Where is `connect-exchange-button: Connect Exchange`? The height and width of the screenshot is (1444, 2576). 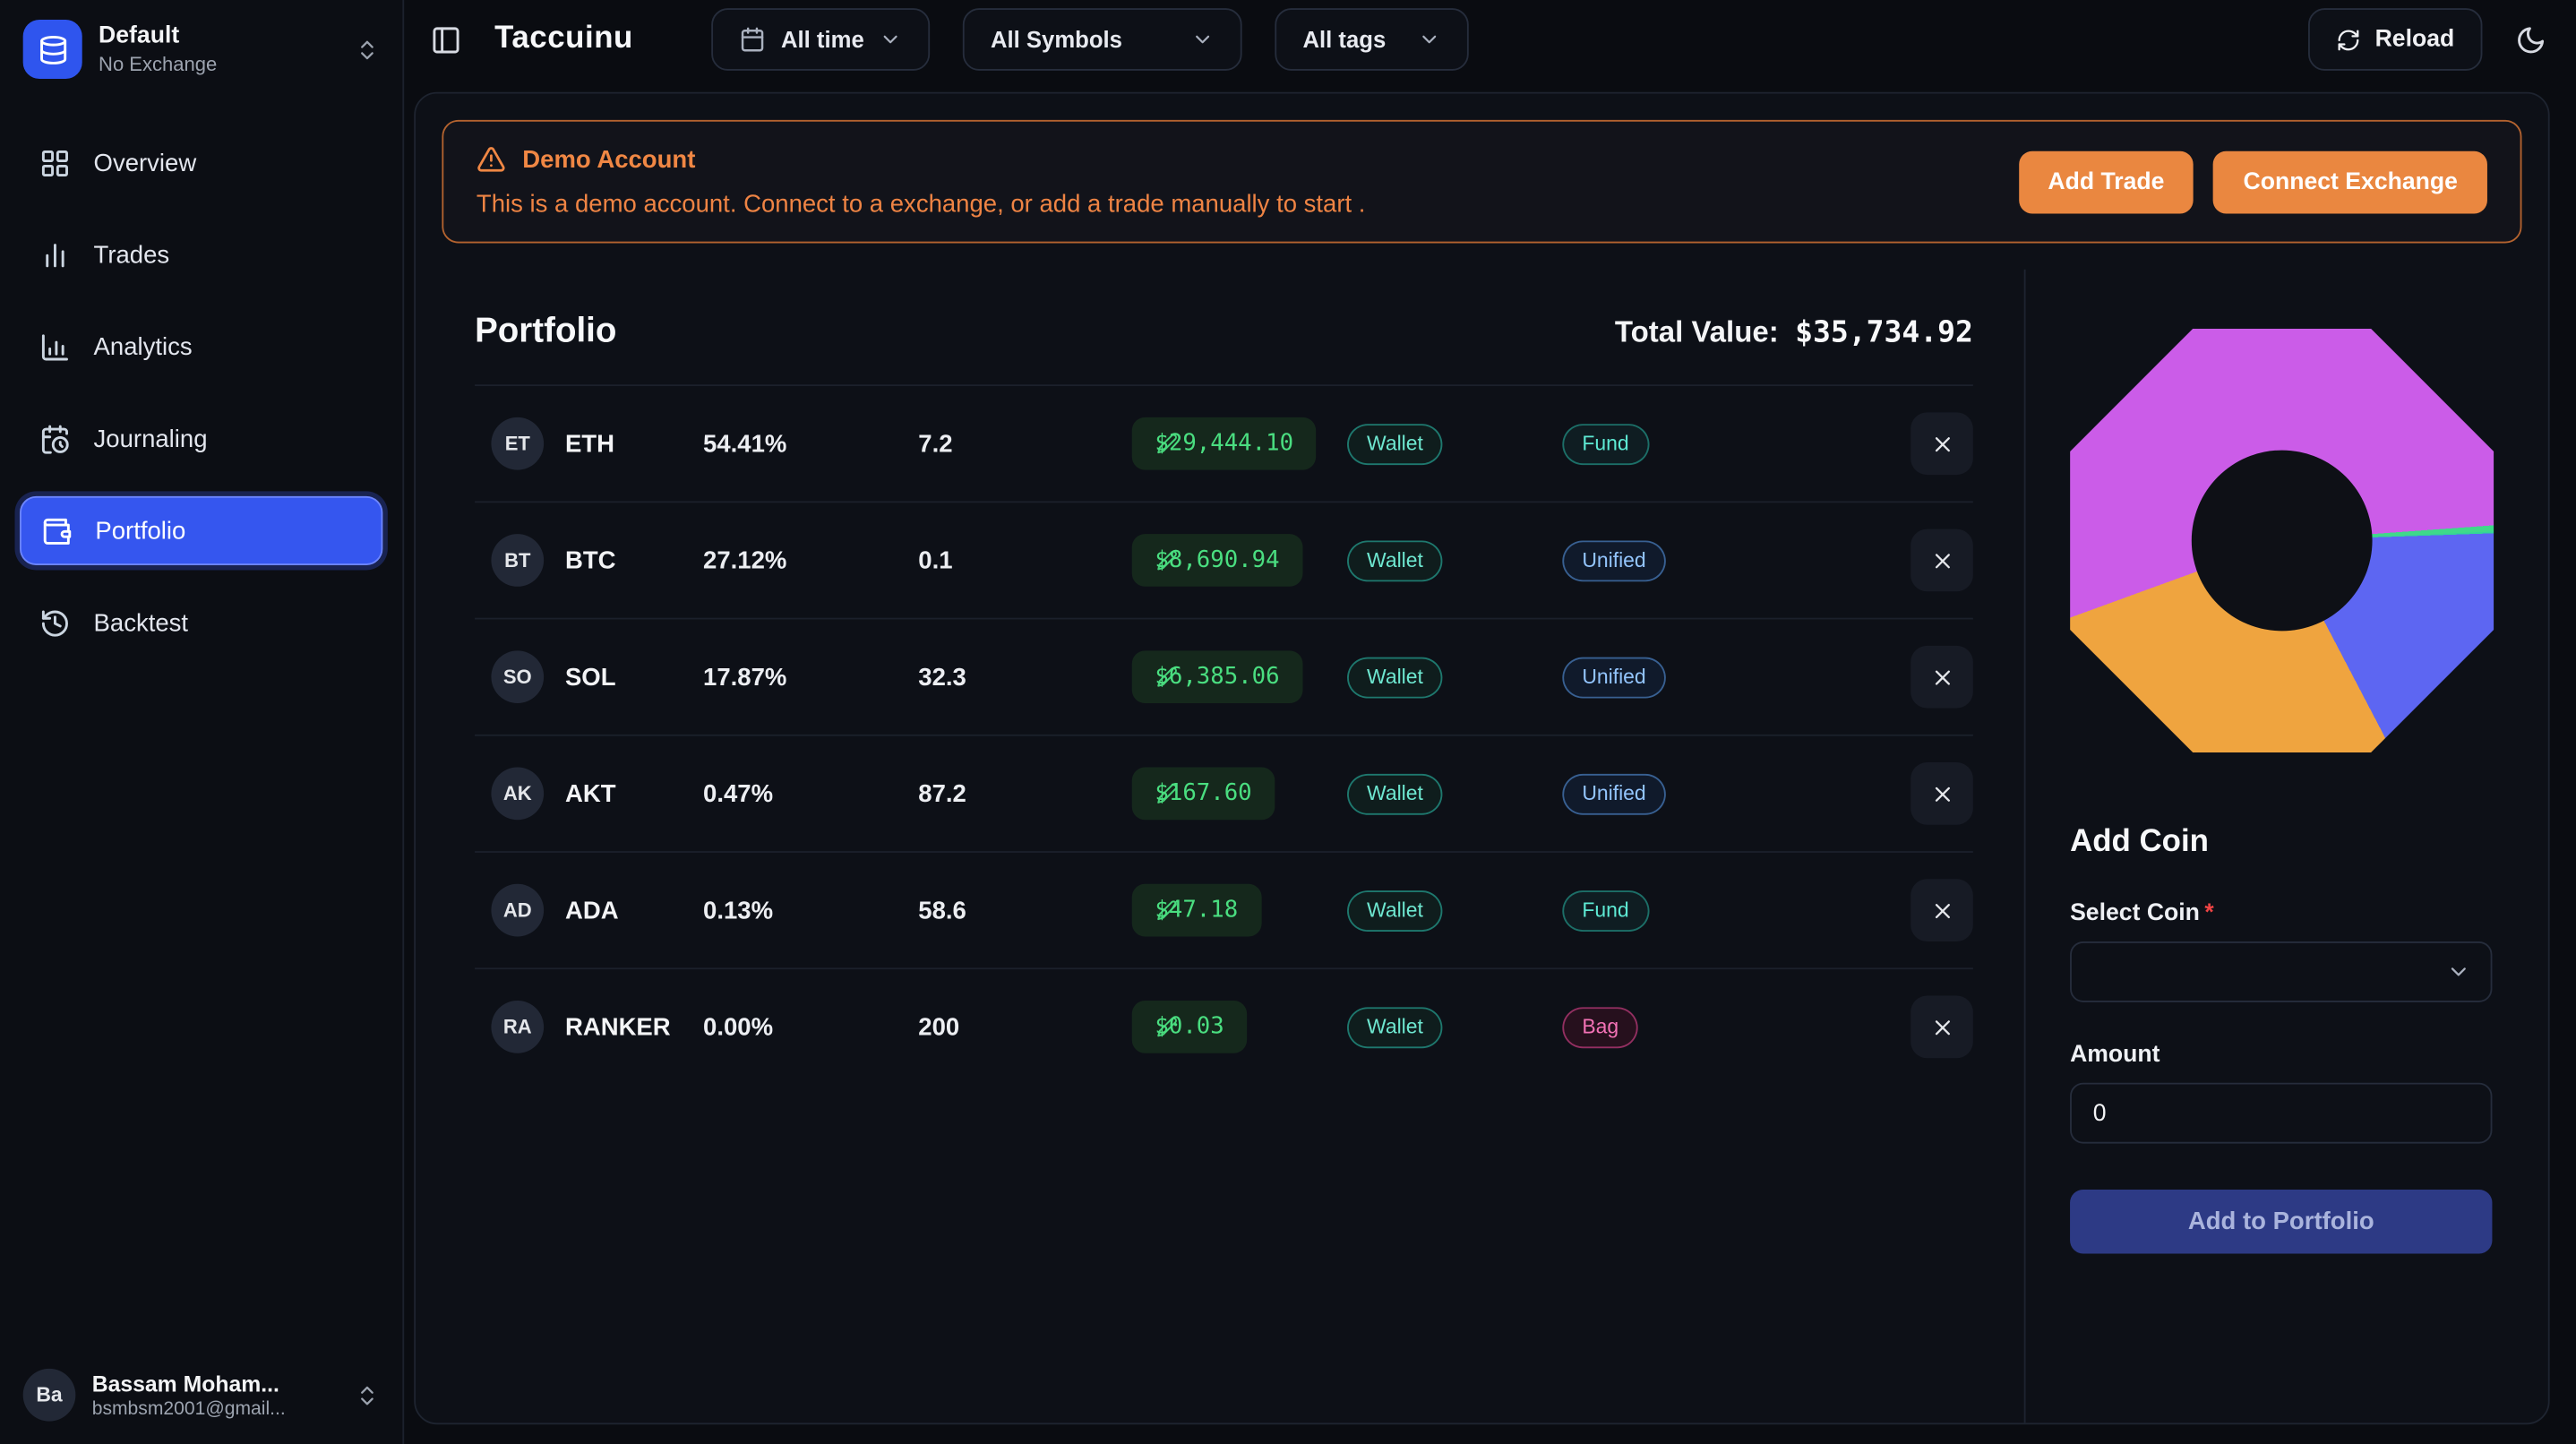
connect-exchange-button: Connect Exchange is located at coordinates (2350, 181).